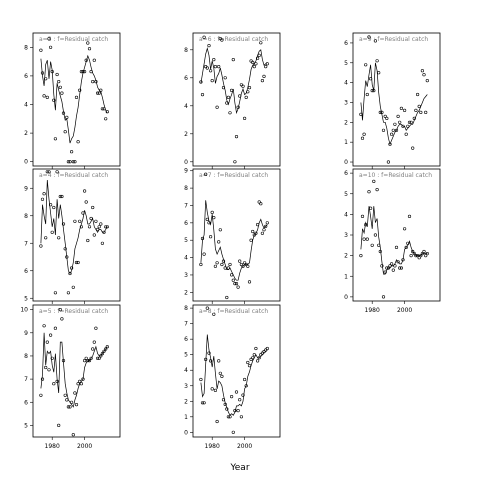 Image resolution: width=480 pixels, height=480 pixels. What do you see at coordinates (186, 240) in the screenshot?
I see `y-tick-label: 5` at bounding box center [186, 240].